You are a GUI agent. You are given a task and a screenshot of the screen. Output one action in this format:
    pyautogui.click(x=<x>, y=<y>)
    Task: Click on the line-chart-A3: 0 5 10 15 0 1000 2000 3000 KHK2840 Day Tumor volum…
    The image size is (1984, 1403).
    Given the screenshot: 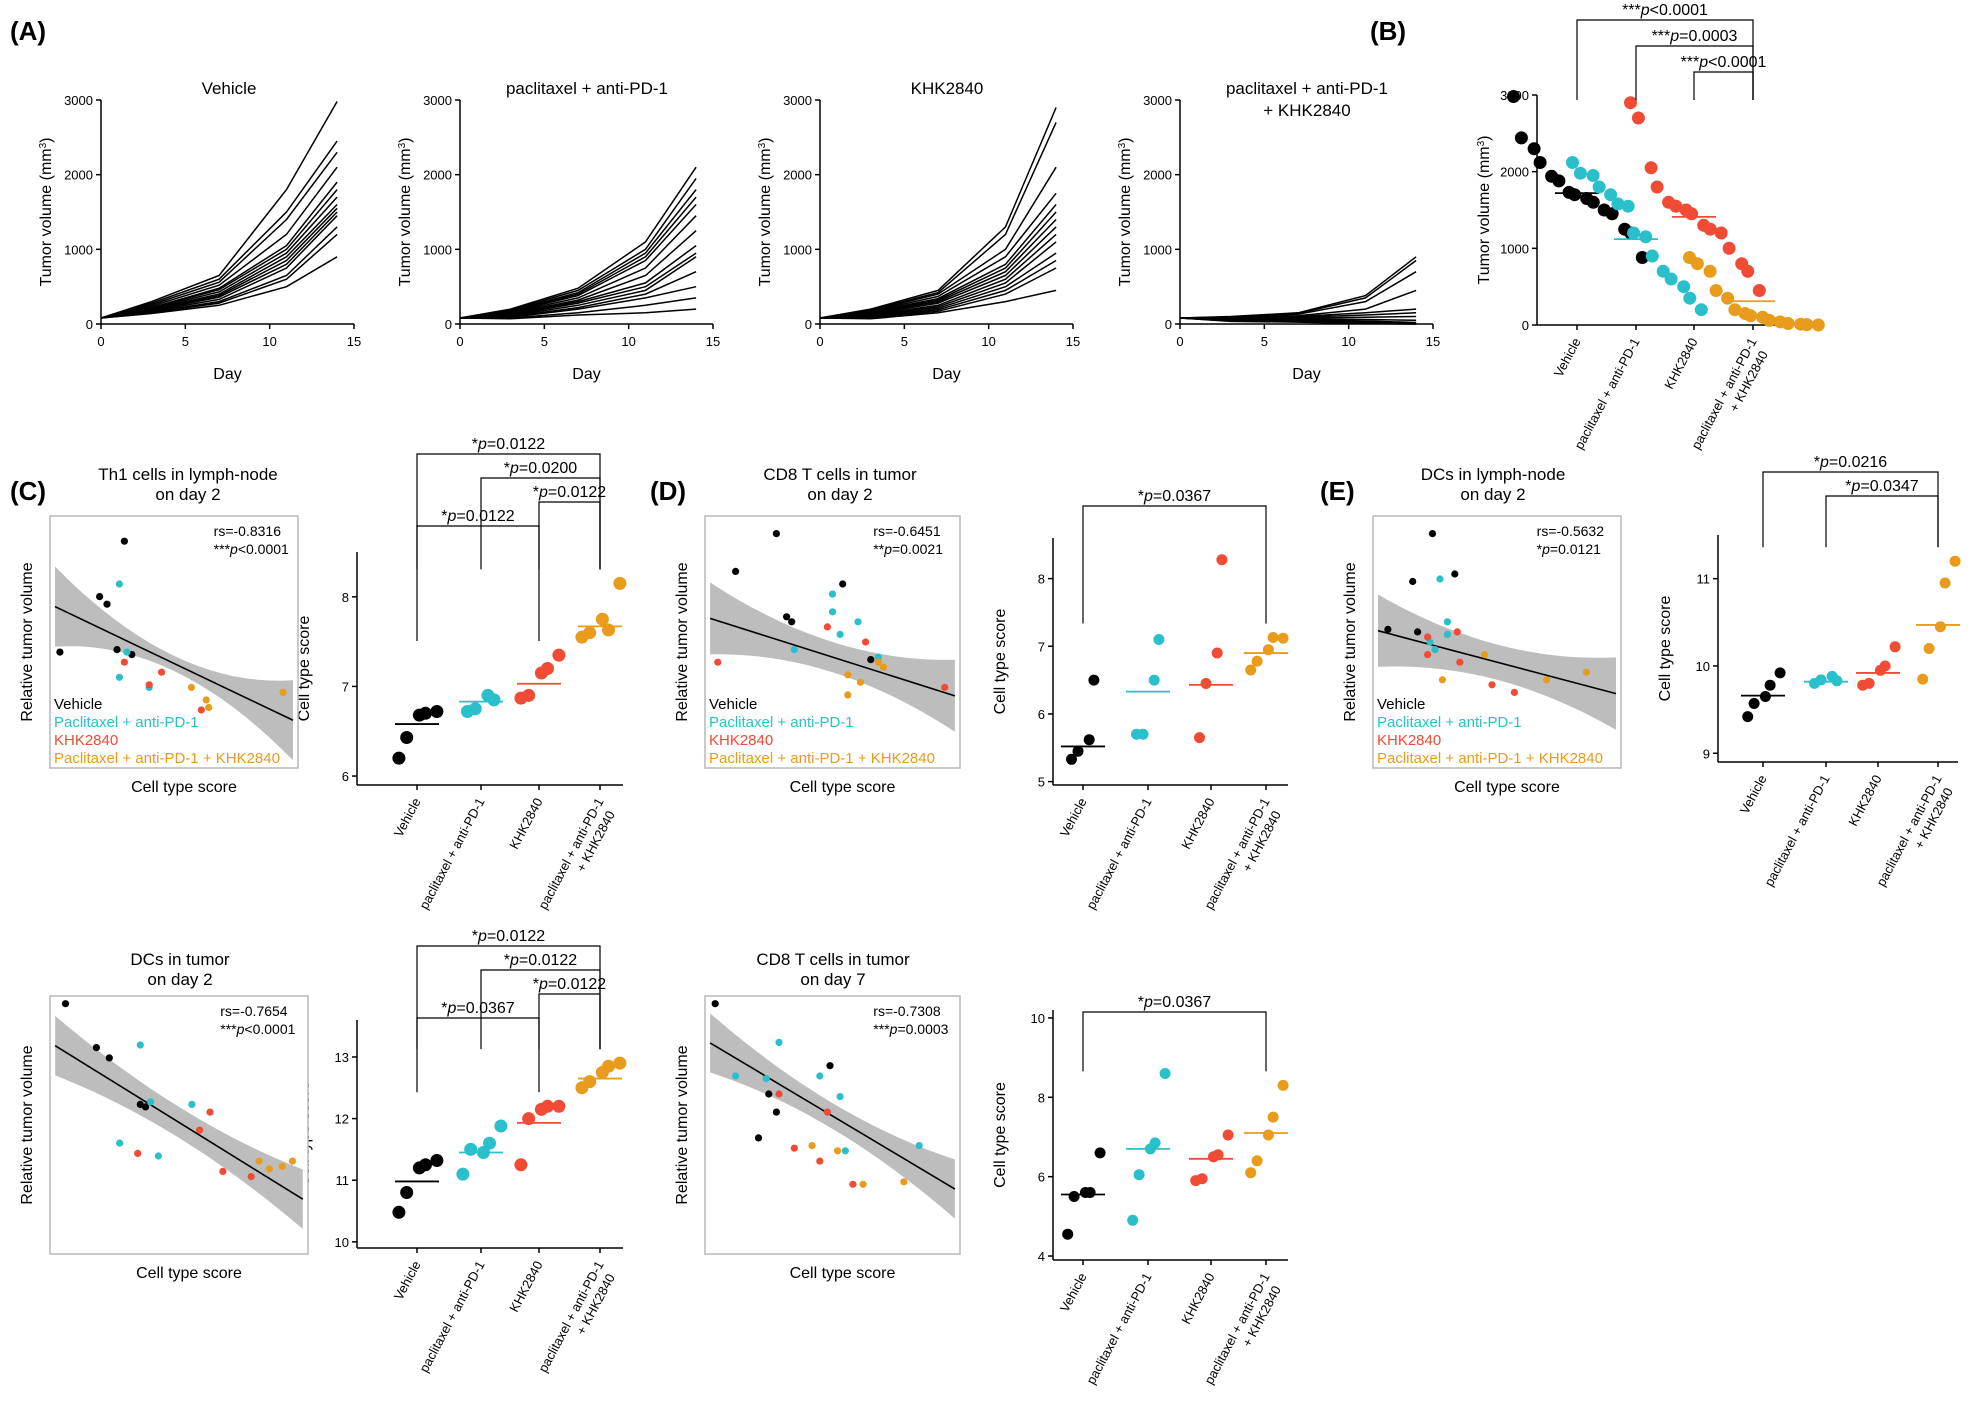 What is the action you would take?
    pyautogui.click(x=919, y=231)
    